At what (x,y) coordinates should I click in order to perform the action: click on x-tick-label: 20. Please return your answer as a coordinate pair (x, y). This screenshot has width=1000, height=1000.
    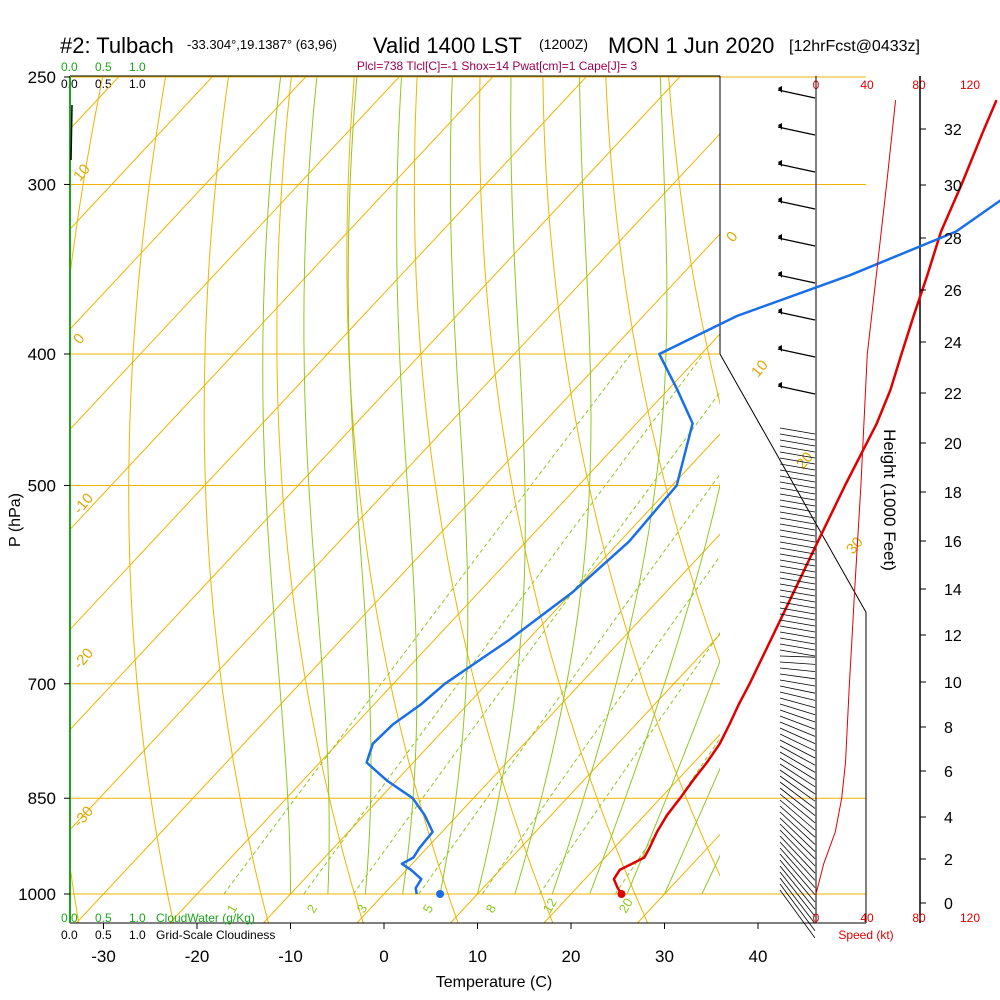
    Looking at the image, I should click on (571, 956).